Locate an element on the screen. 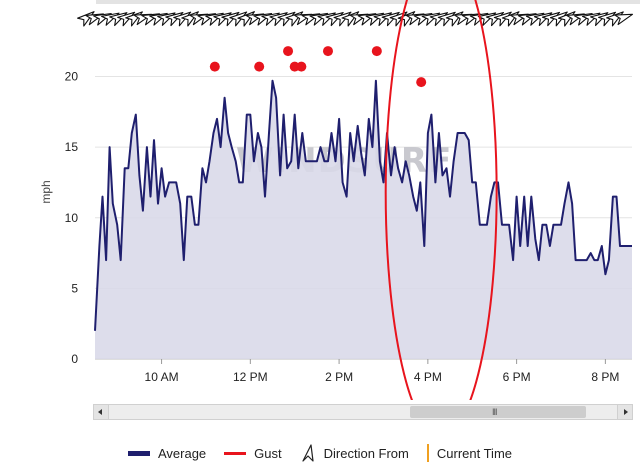 Image resolution: width=640 pixels, height=473 pixels. scroll-left-button is located at coordinates (101, 412).